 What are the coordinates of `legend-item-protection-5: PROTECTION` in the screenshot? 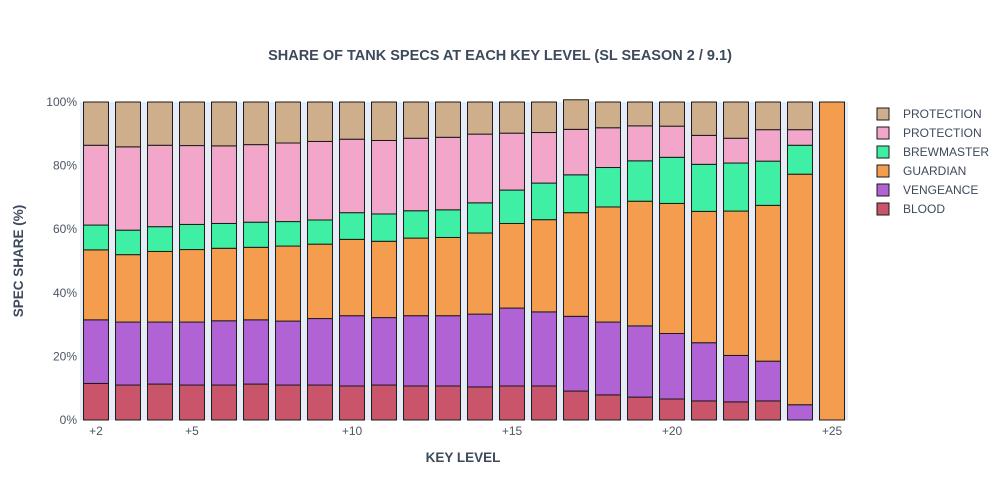 It's located at (929, 114).